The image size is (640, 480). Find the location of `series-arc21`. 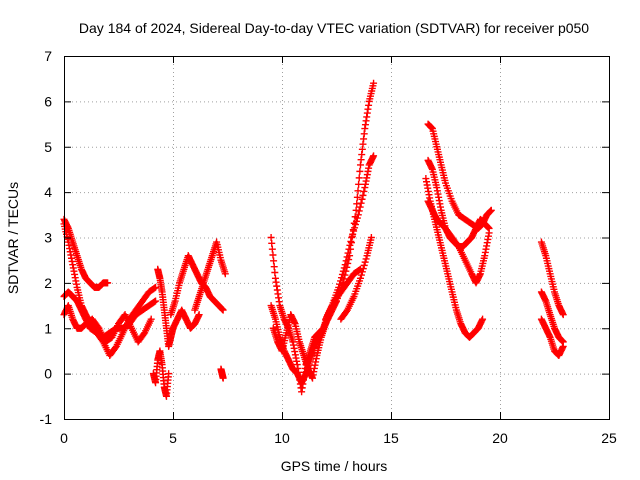

series-arc21 is located at coordinates (552, 317).